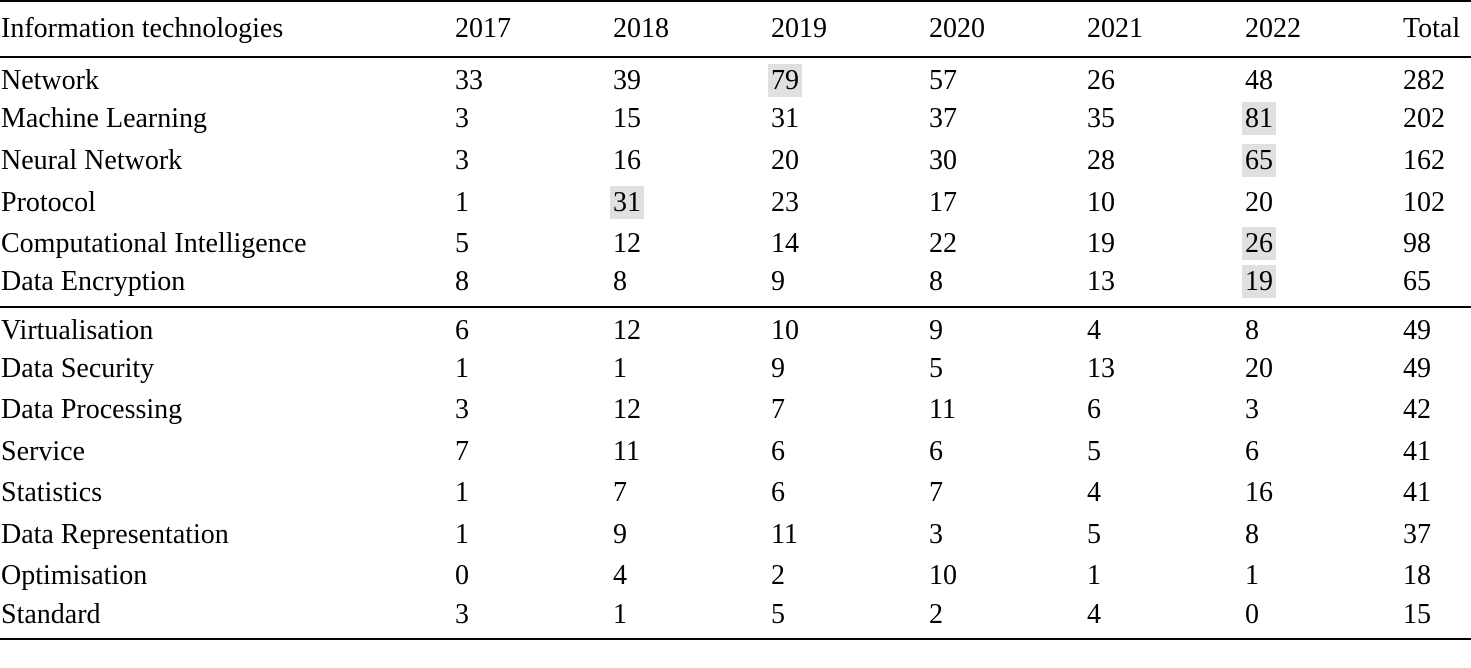  What do you see at coordinates (1166, 577) in the screenshot?
I see `cell-optimisation-2021: 1` at bounding box center [1166, 577].